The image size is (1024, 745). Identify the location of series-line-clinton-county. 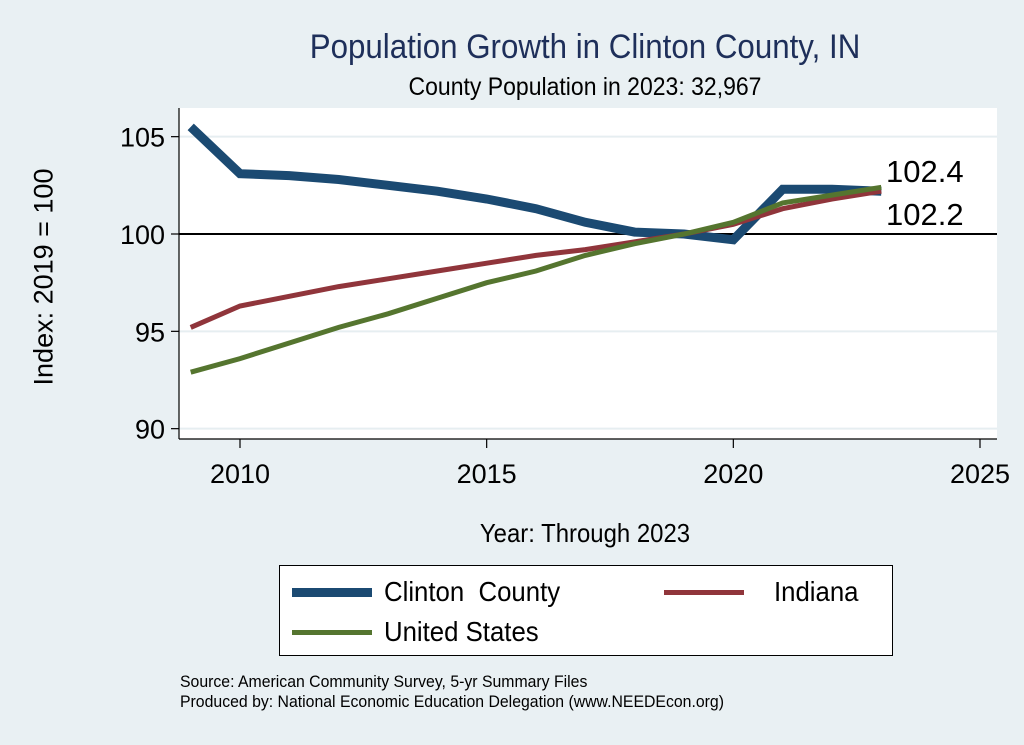
(534, 184).